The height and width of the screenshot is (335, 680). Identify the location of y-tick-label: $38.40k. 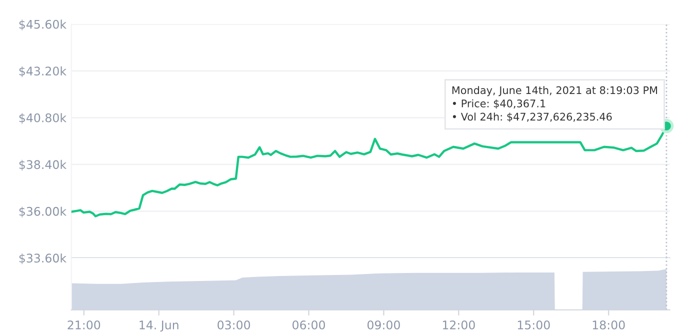
(43, 165).